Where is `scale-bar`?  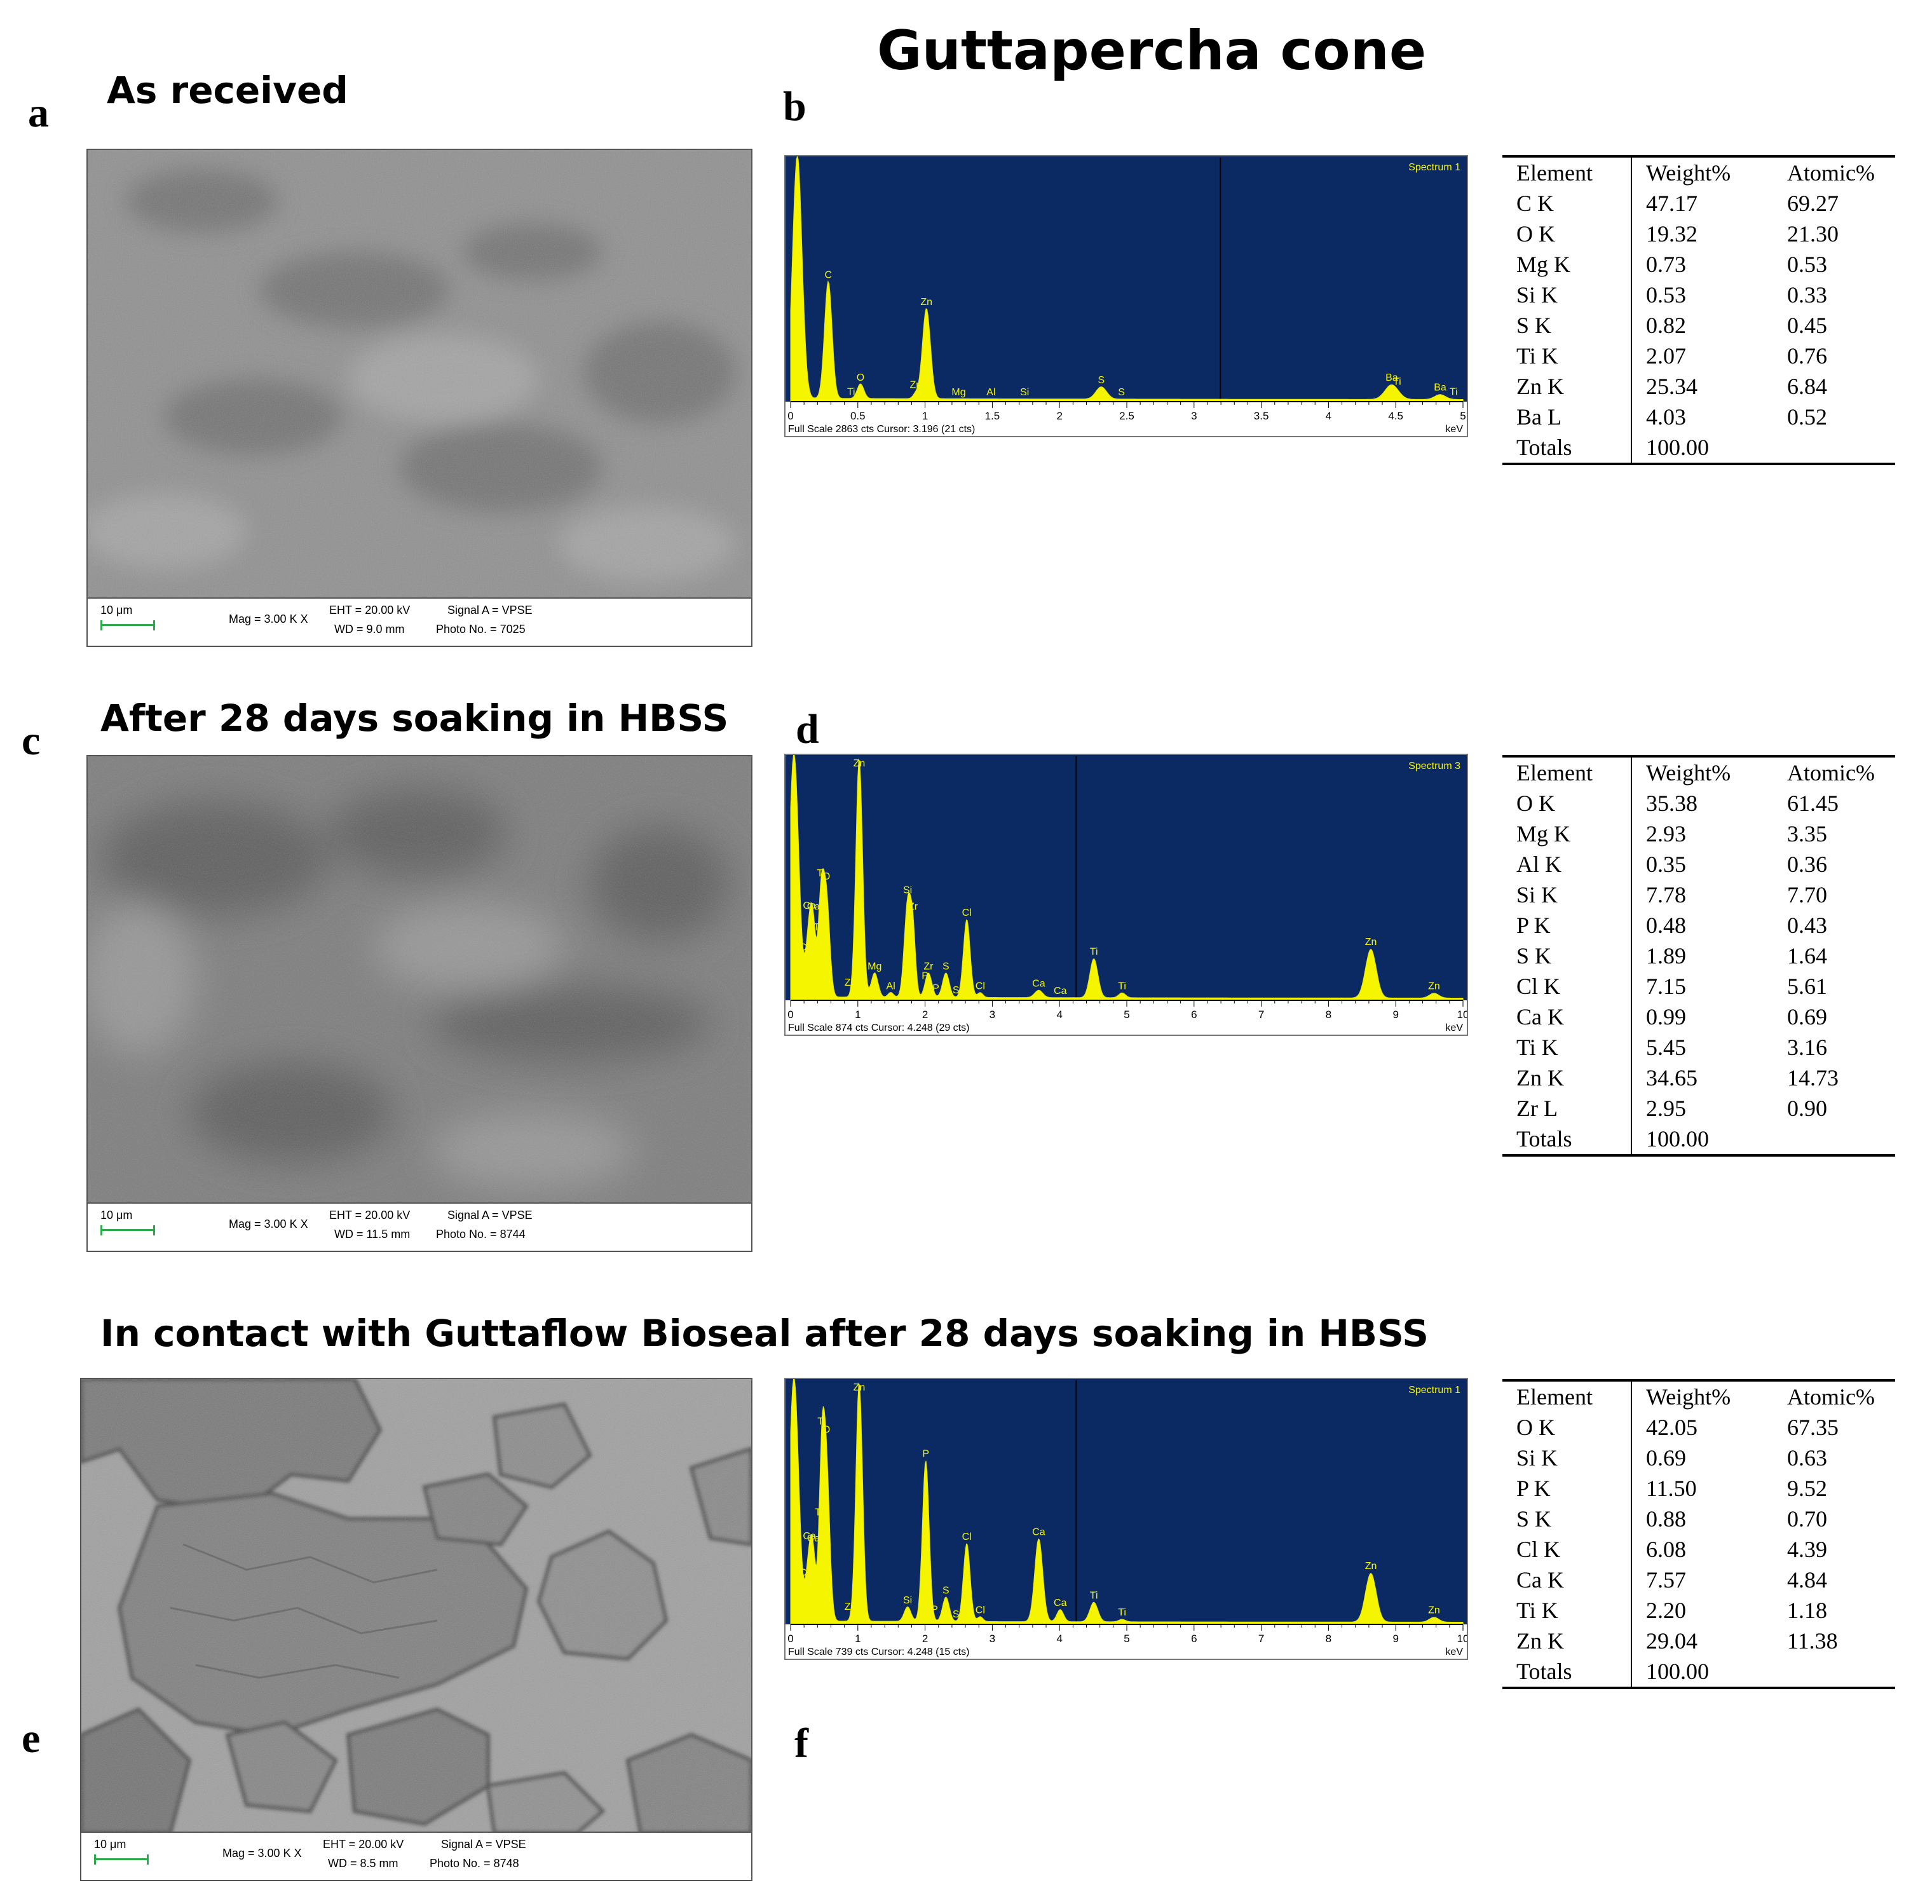 scale-bar is located at coordinates (122, 1859).